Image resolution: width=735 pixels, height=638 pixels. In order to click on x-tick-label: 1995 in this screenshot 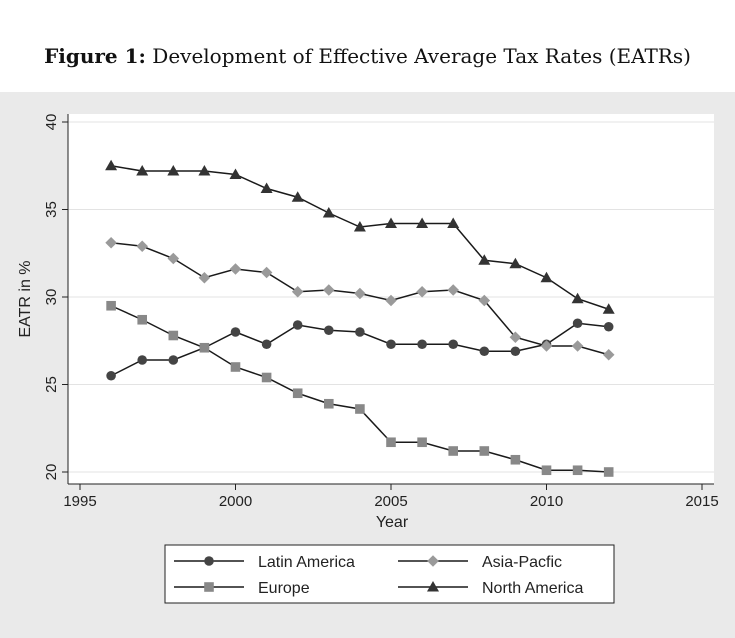, I will do `click(79, 501)`.